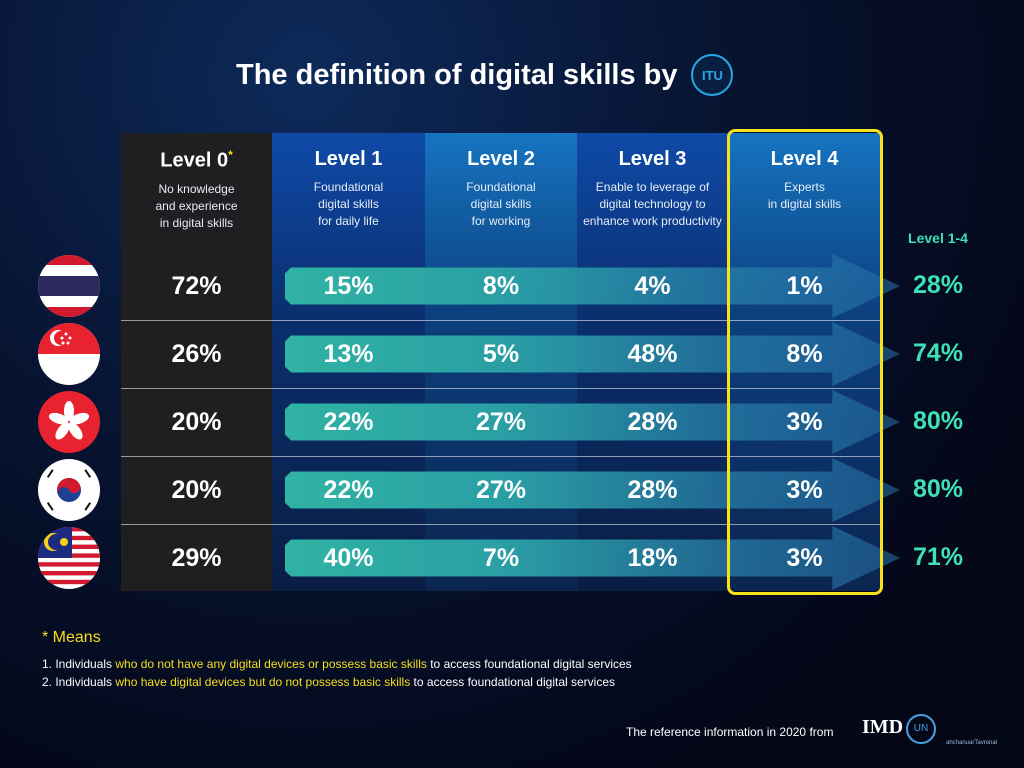 This screenshot has width=1024, height=768. Describe the element at coordinates (883, 727) in the screenshot. I see `imd-logo: IMD` at that location.